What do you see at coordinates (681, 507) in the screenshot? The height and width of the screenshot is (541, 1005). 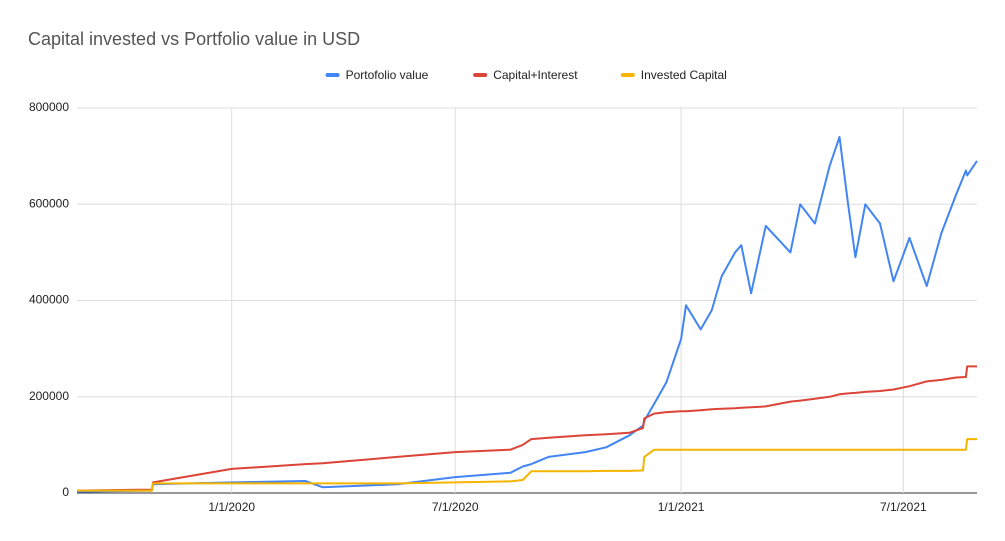 I see `x-tick-label: 1/1/2021` at bounding box center [681, 507].